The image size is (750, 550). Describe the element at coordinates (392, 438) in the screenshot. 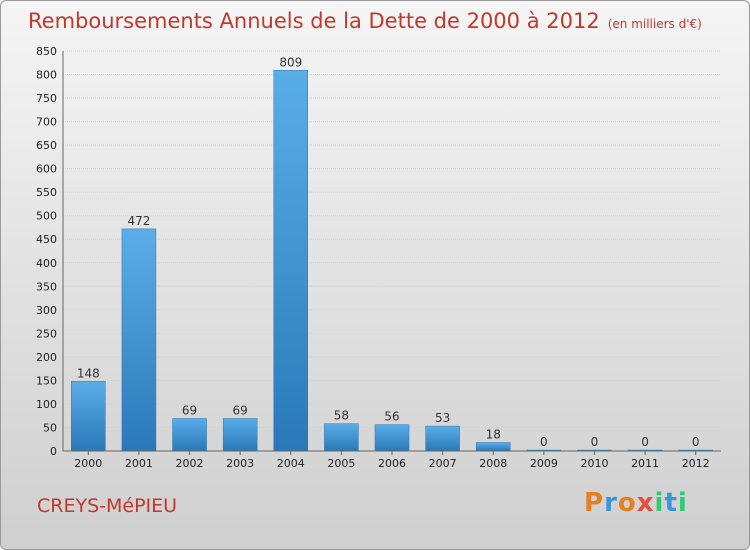

I see `bar-2006` at that location.